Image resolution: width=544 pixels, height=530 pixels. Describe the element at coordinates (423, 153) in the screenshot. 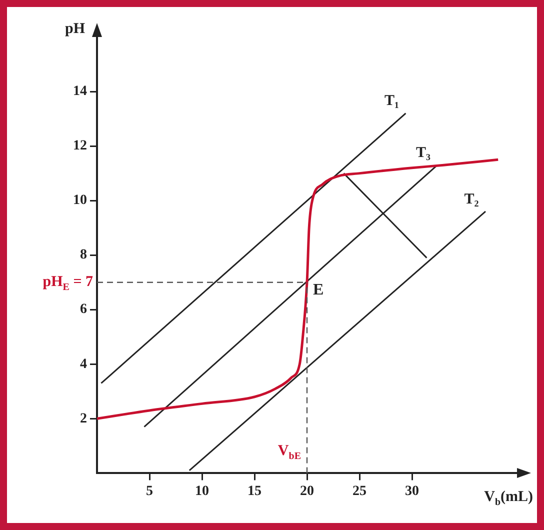

I see `series-label: T₃` at that location.